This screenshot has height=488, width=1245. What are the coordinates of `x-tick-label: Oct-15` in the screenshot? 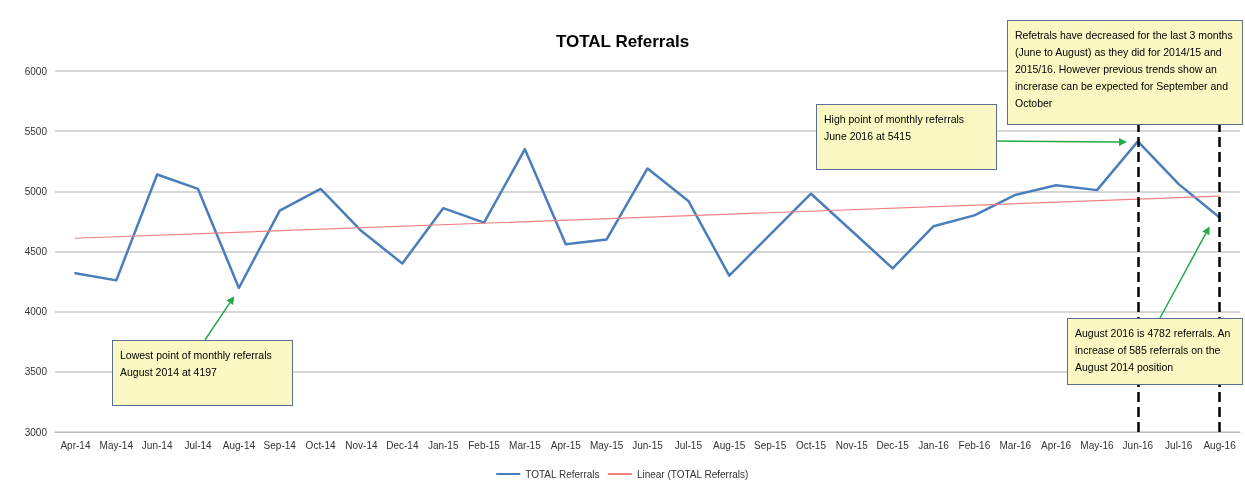 It's located at (811, 445).